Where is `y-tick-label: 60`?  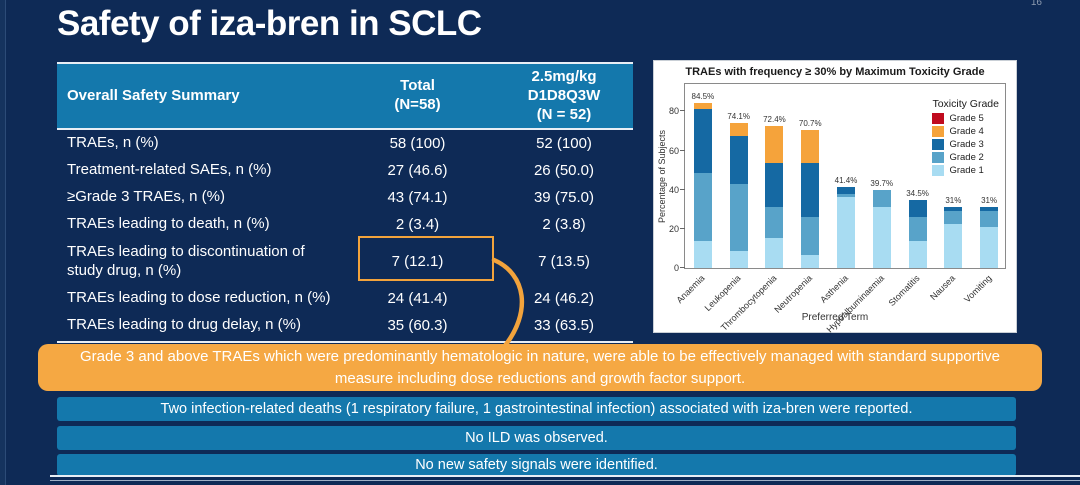 y-tick-label: 60 is located at coordinates (673, 150).